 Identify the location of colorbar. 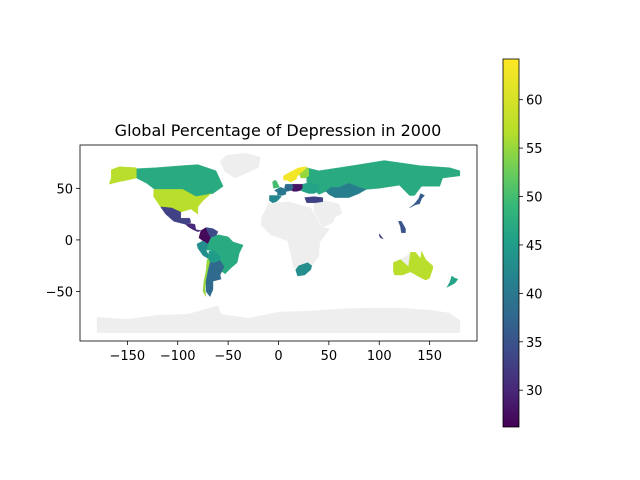
(511, 243).